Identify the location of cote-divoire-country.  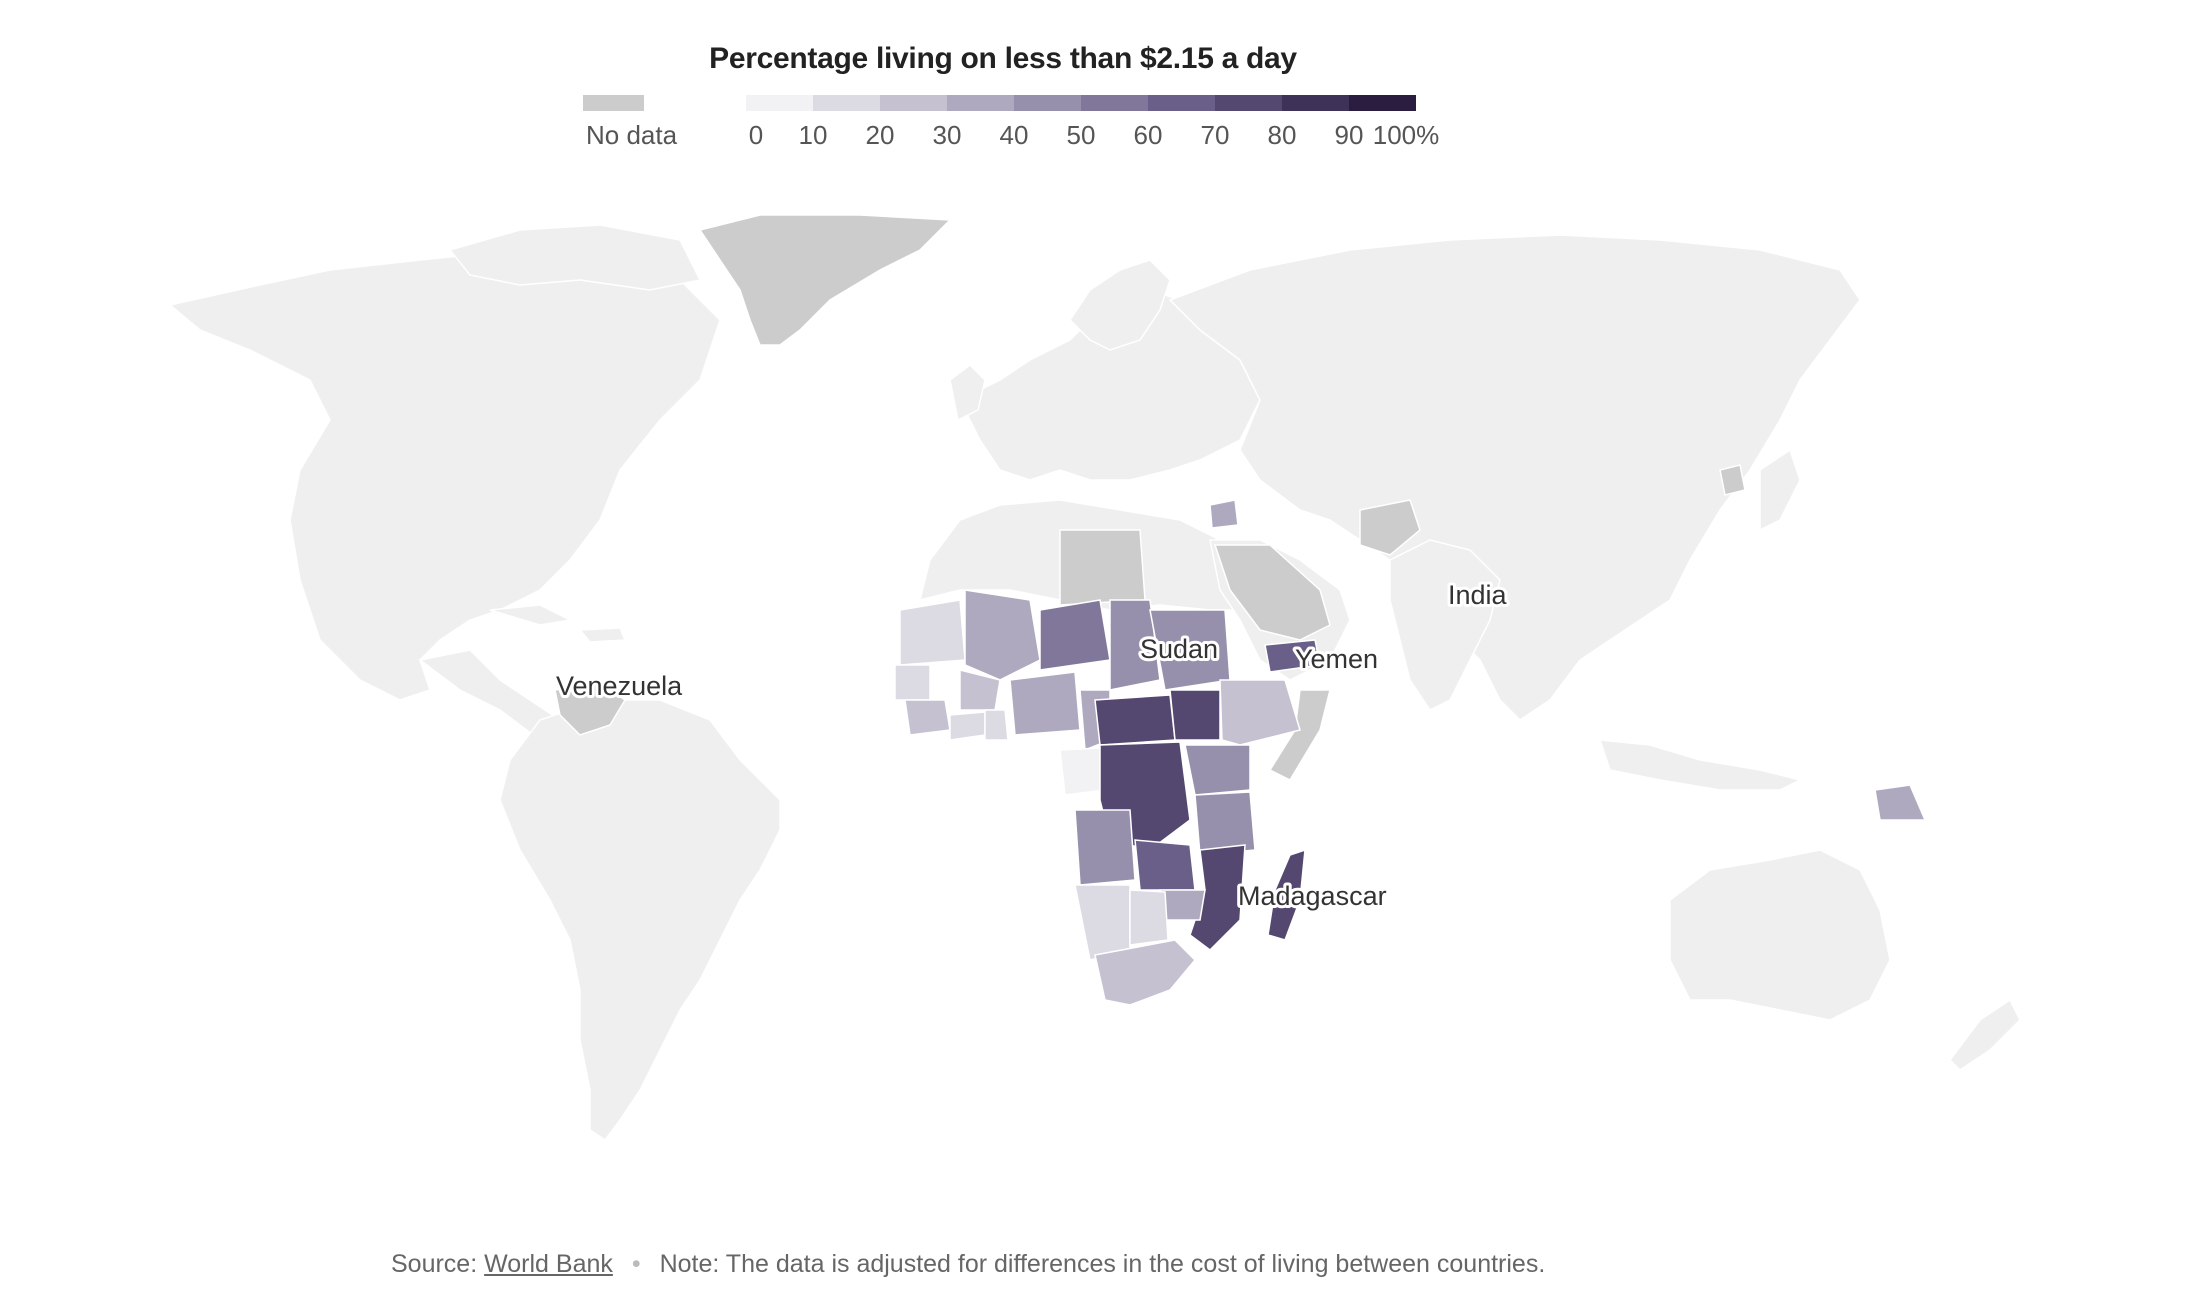
(967, 726).